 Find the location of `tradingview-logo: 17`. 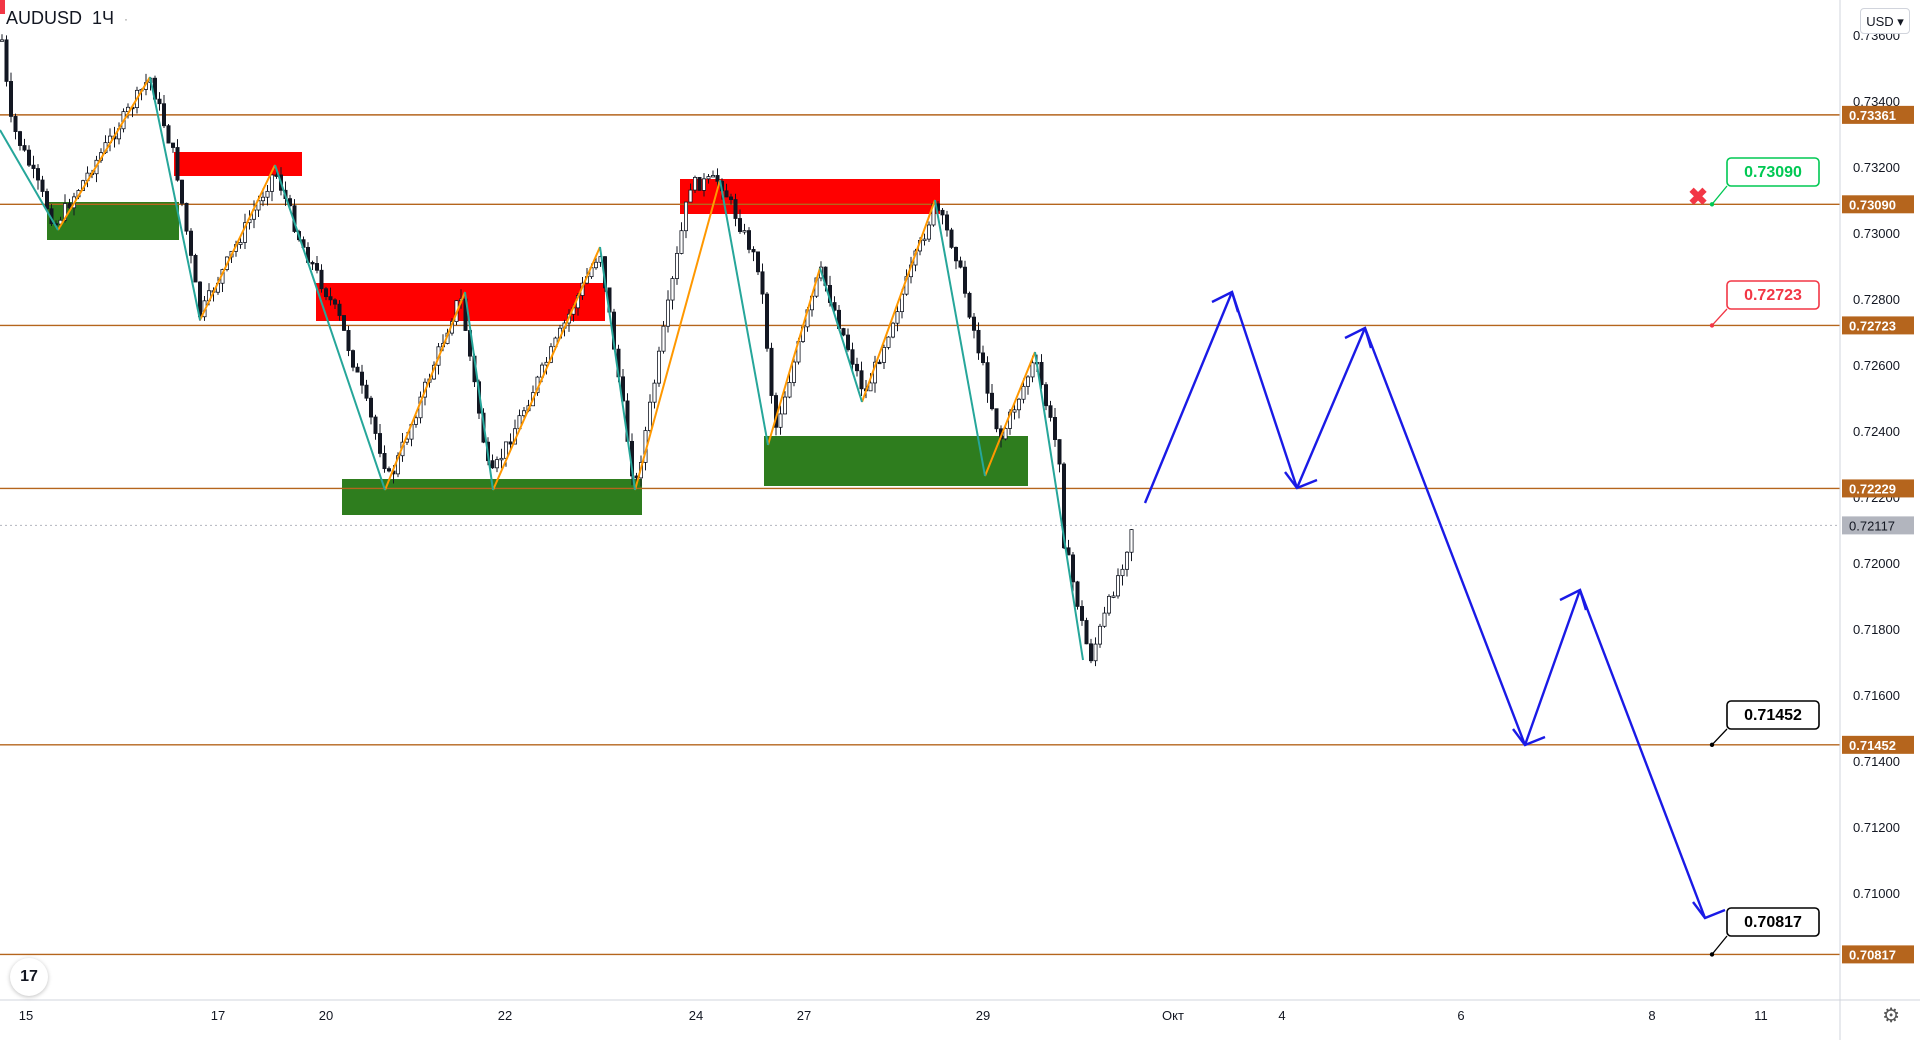

tradingview-logo: 17 is located at coordinates (29, 977).